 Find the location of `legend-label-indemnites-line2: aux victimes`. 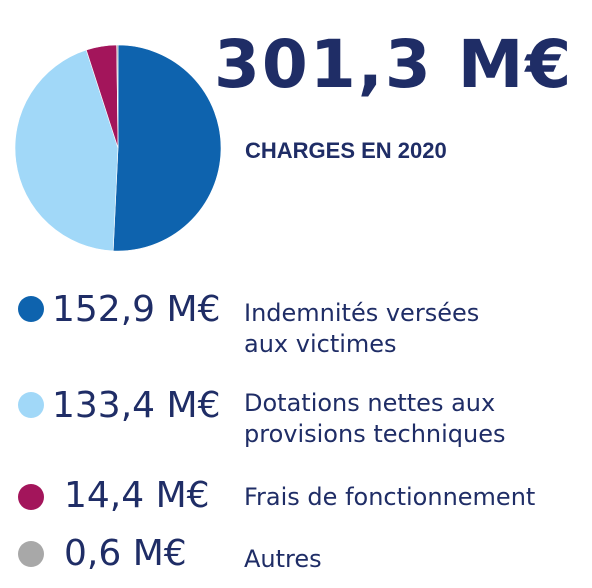

legend-label-indemnites-line2: aux victimes is located at coordinates (320, 344).